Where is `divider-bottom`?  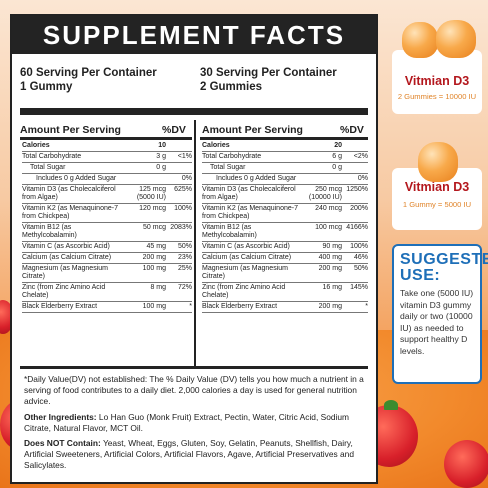 divider-bottom is located at coordinates (194, 367).